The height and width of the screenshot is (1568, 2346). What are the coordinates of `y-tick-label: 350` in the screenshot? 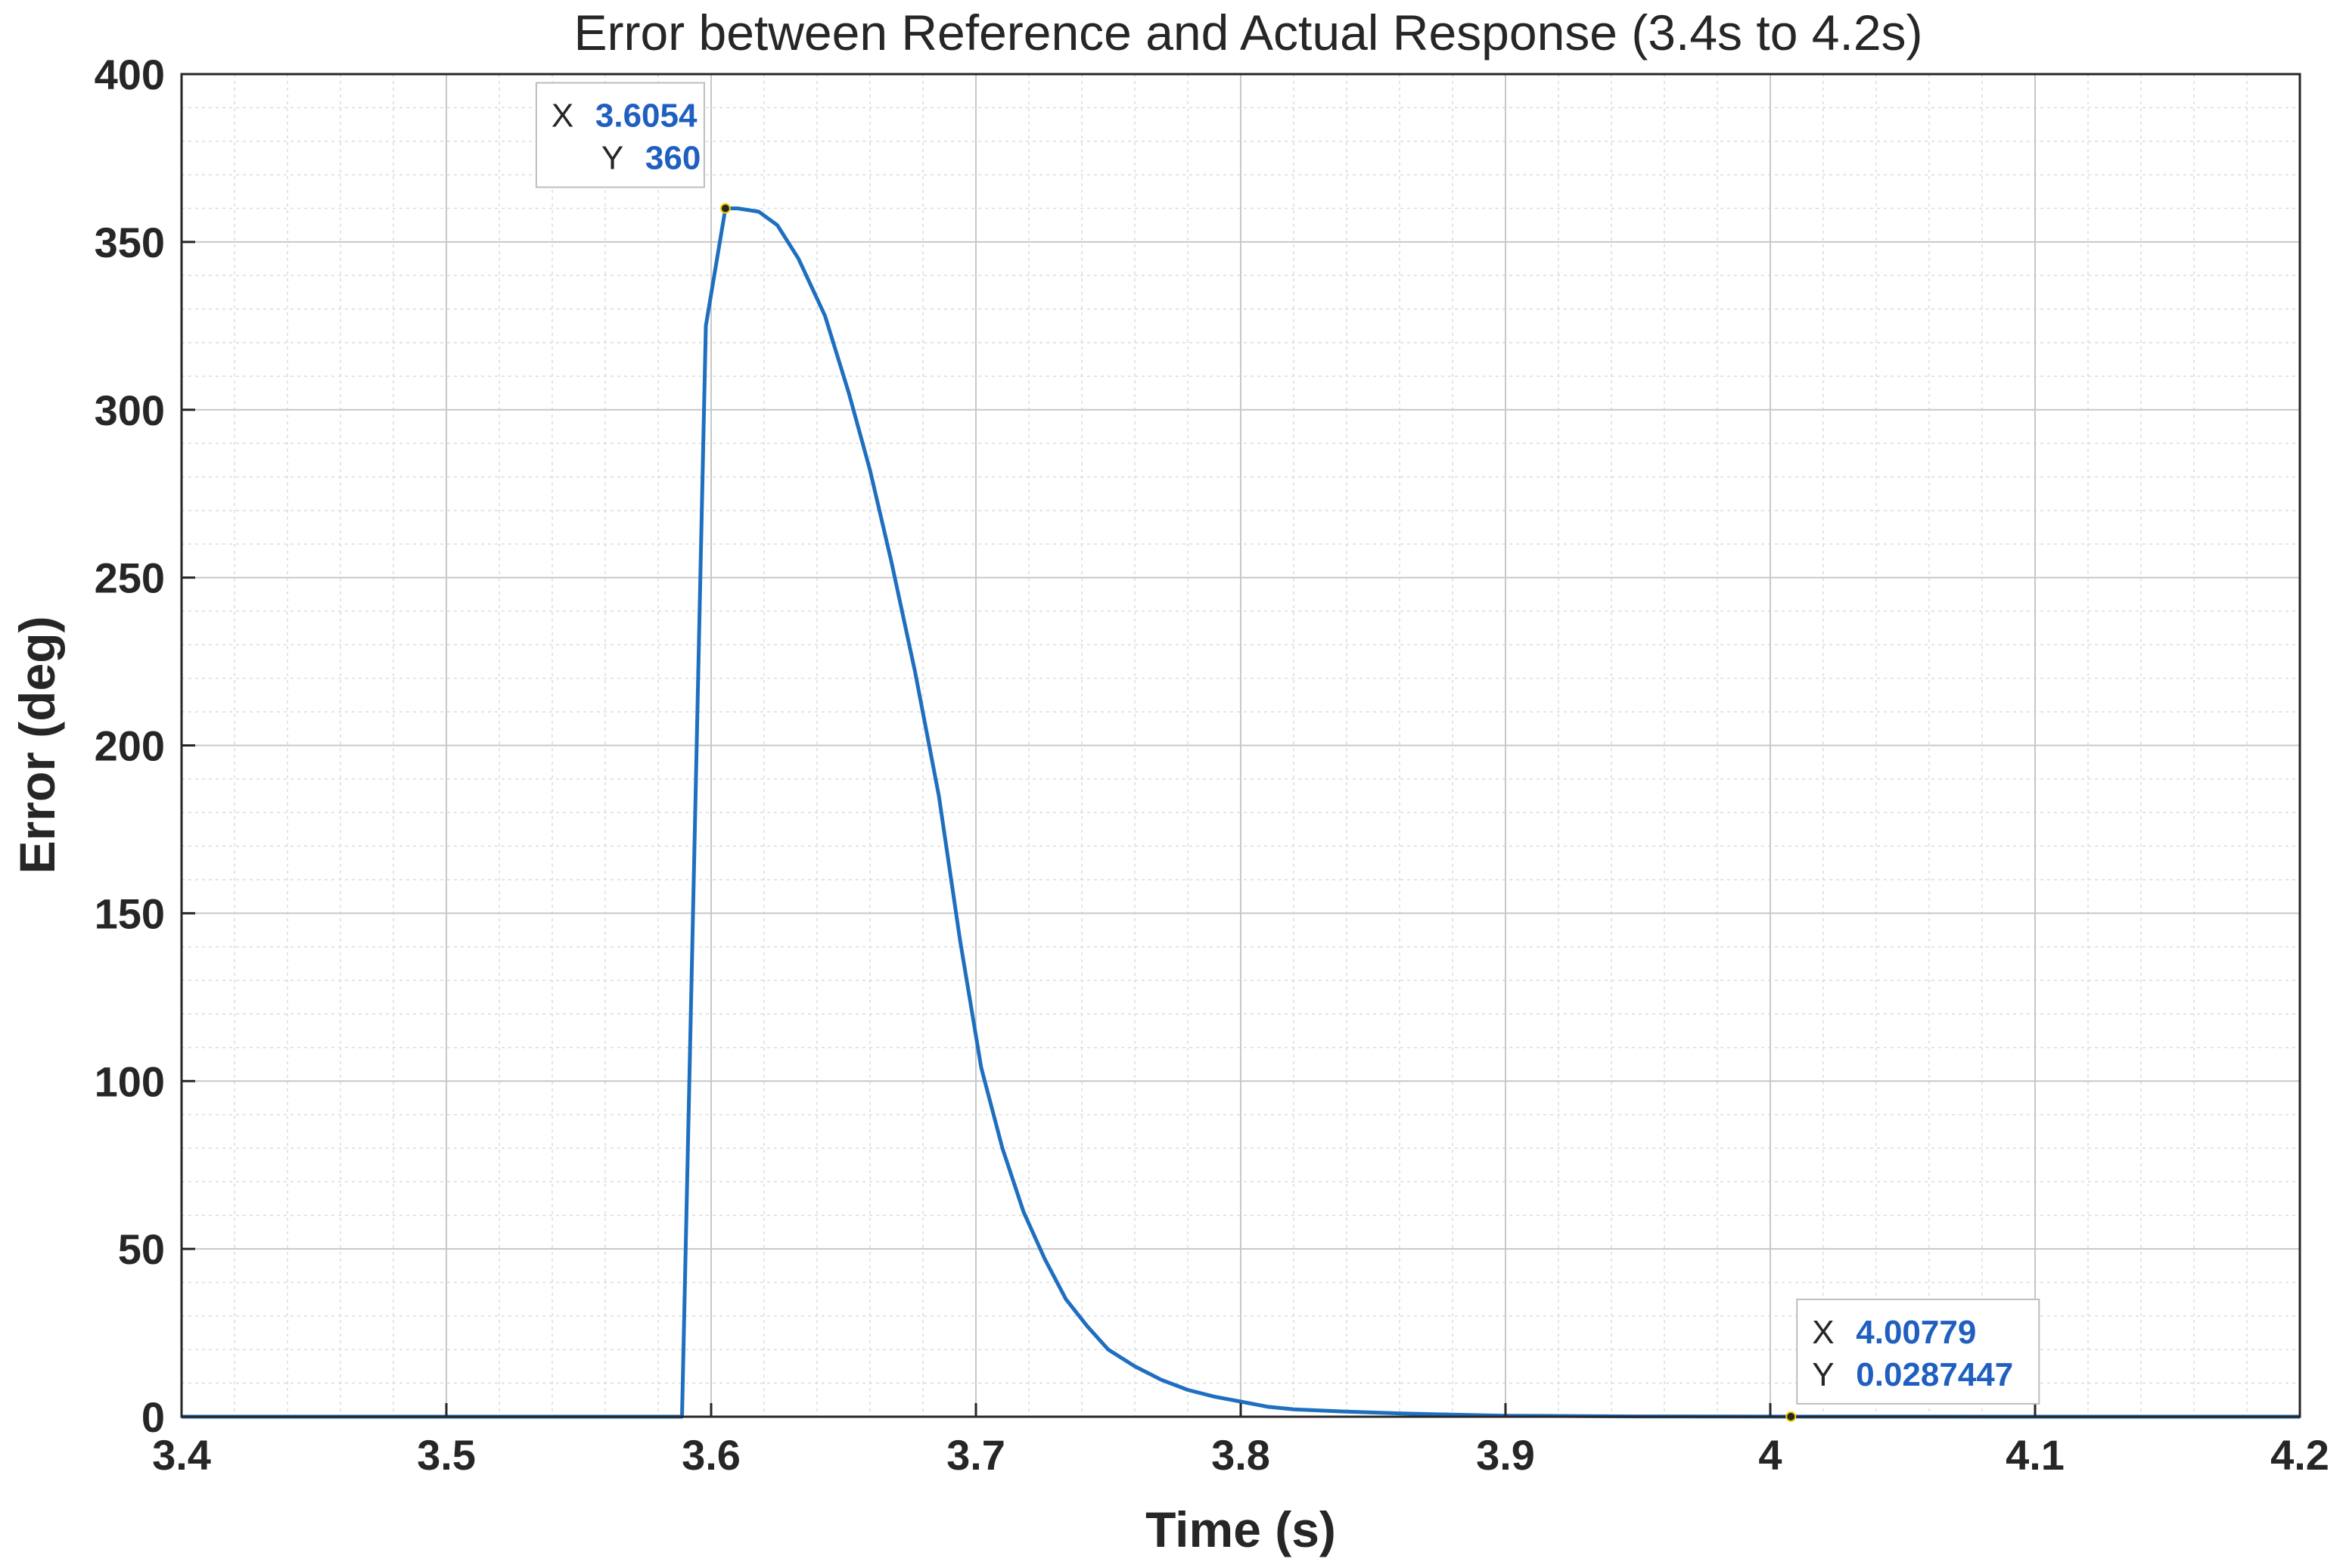 It's located at (130, 243).